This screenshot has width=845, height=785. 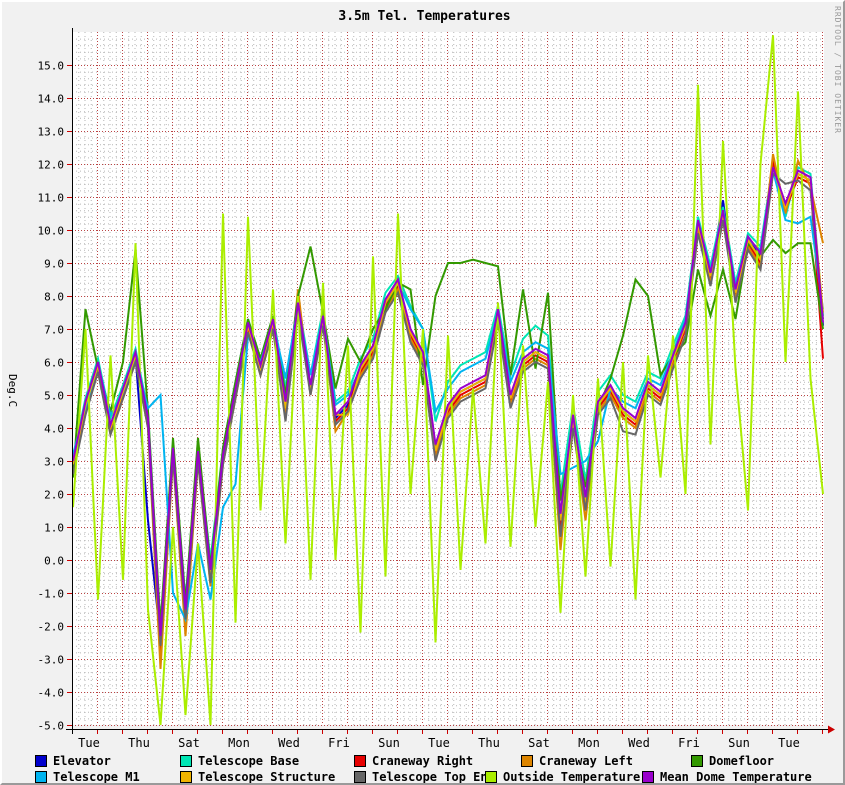 What do you see at coordinates (267, 777) in the screenshot?
I see `legend-label-telescope-structure: Telescope Structure` at bounding box center [267, 777].